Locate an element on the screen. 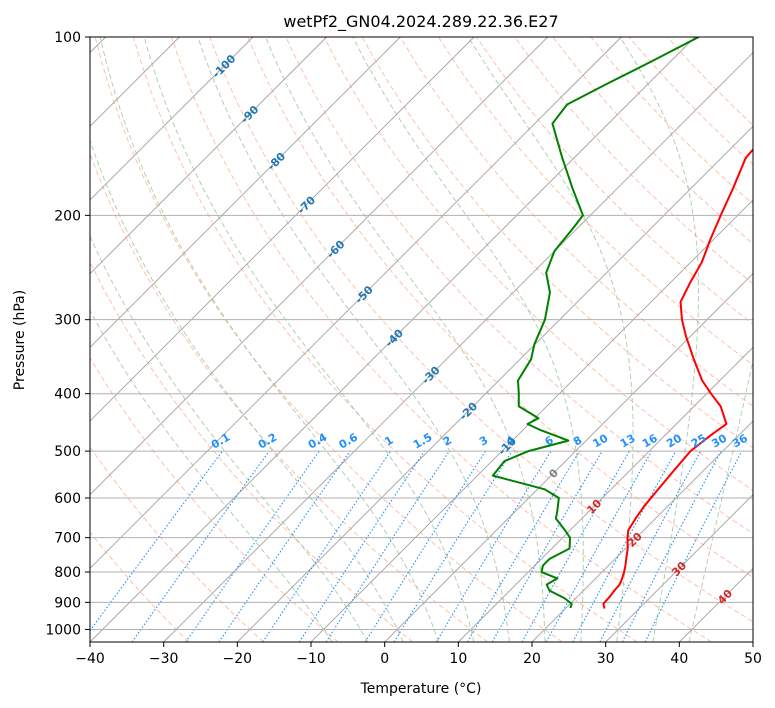 This screenshot has height=708, width=775. x-tick-label: −20 is located at coordinates (238, 659).